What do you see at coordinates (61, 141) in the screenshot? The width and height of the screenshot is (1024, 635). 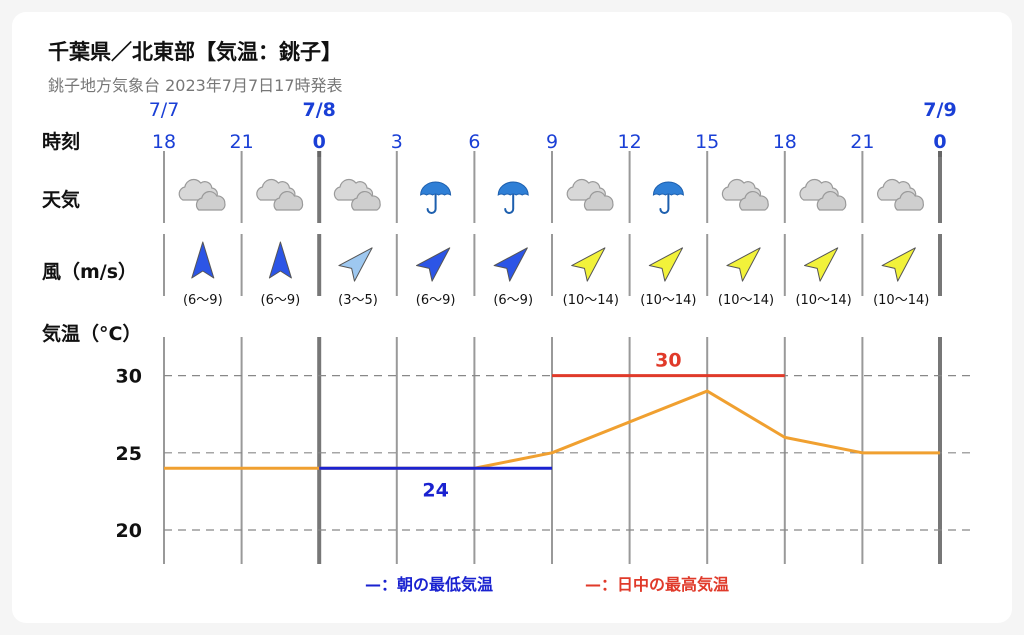 I see `row-label-time: 時刻` at bounding box center [61, 141].